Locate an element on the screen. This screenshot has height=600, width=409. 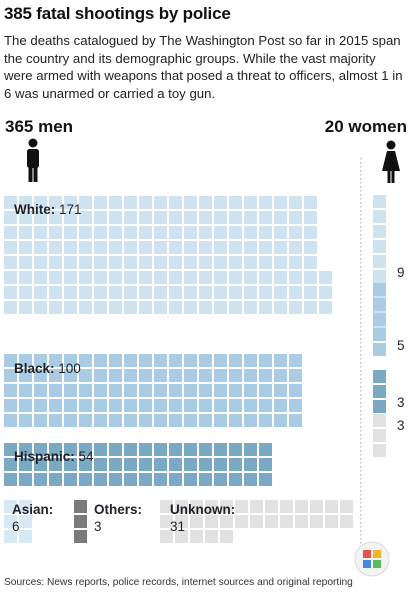
label-white: White: 171 is located at coordinates (48, 209).